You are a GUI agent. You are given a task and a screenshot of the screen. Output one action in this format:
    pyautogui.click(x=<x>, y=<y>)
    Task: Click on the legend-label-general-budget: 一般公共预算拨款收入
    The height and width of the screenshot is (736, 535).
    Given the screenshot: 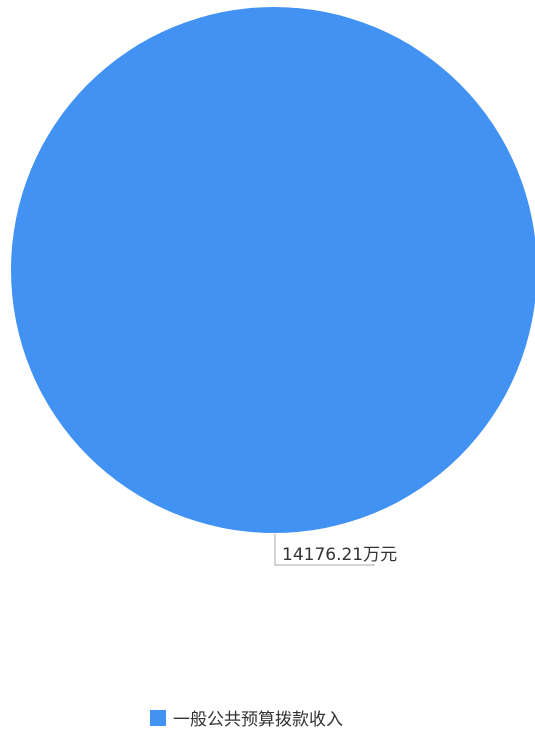 What is the action you would take?
    pyautogui.click(x=258, y=720)
    